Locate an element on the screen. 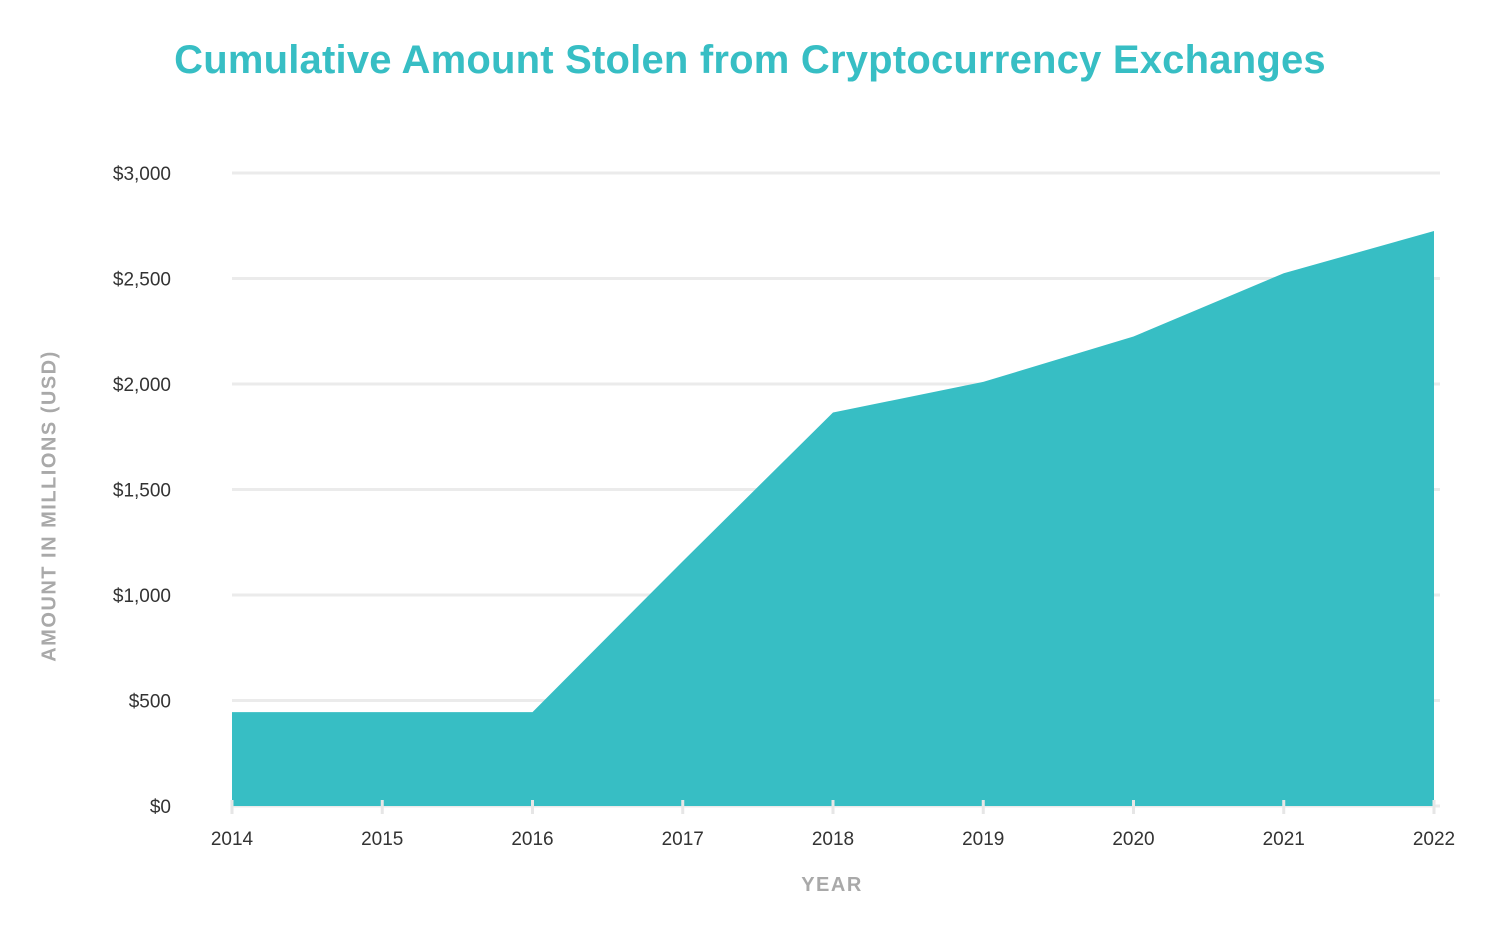 Image resolution: width=1500 pixels, height=931 pixels. x-tick-label: 2022 is located at coordinates (1434, 839).